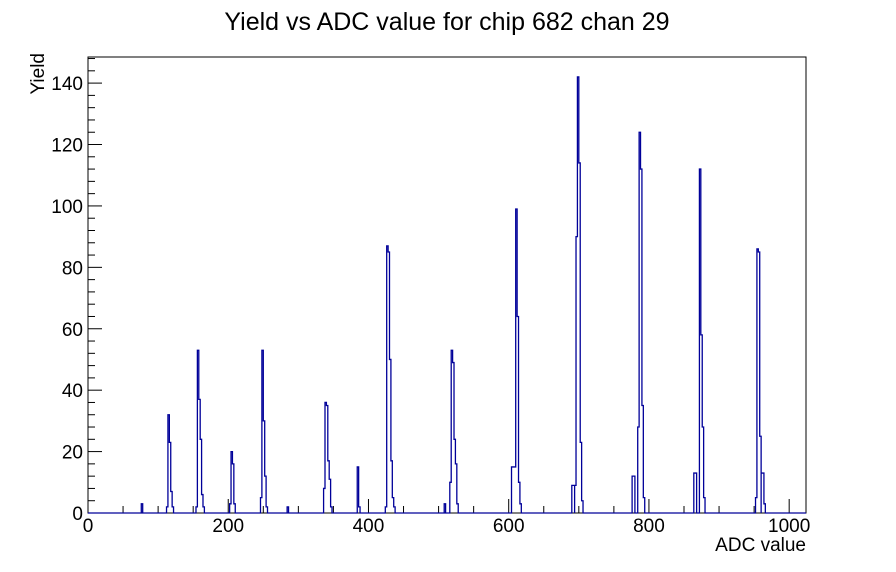  I want to click on chart-title: Yield vs ADC value for chip 682 chan 29, so click(447, 22).